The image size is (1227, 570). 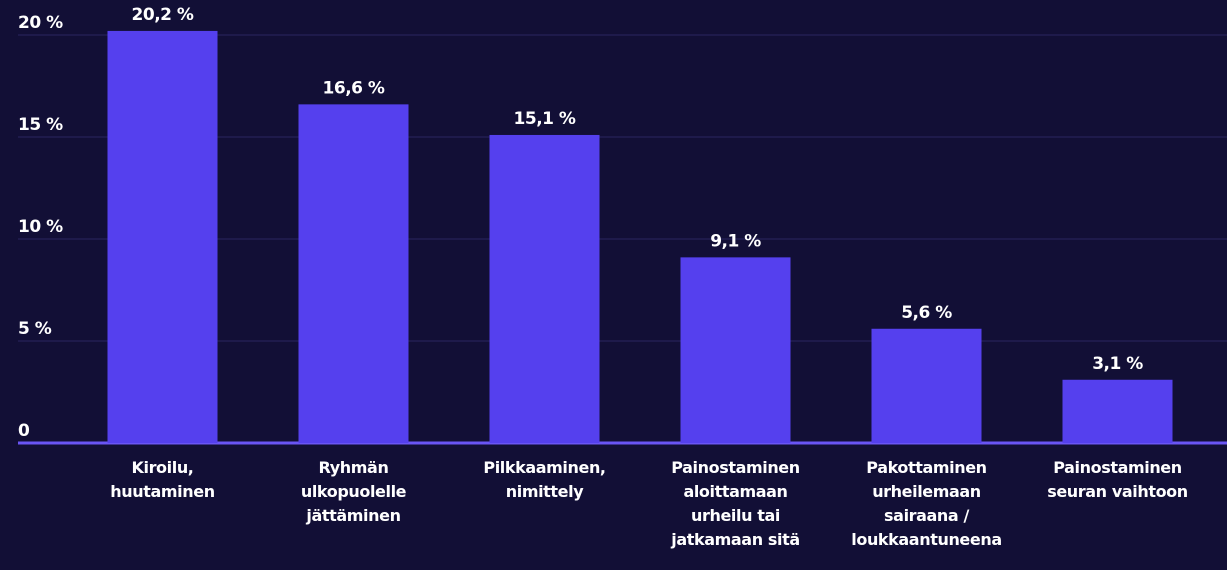 I want to click on y-tick-label: 15 %, so click(x=40, y=125).